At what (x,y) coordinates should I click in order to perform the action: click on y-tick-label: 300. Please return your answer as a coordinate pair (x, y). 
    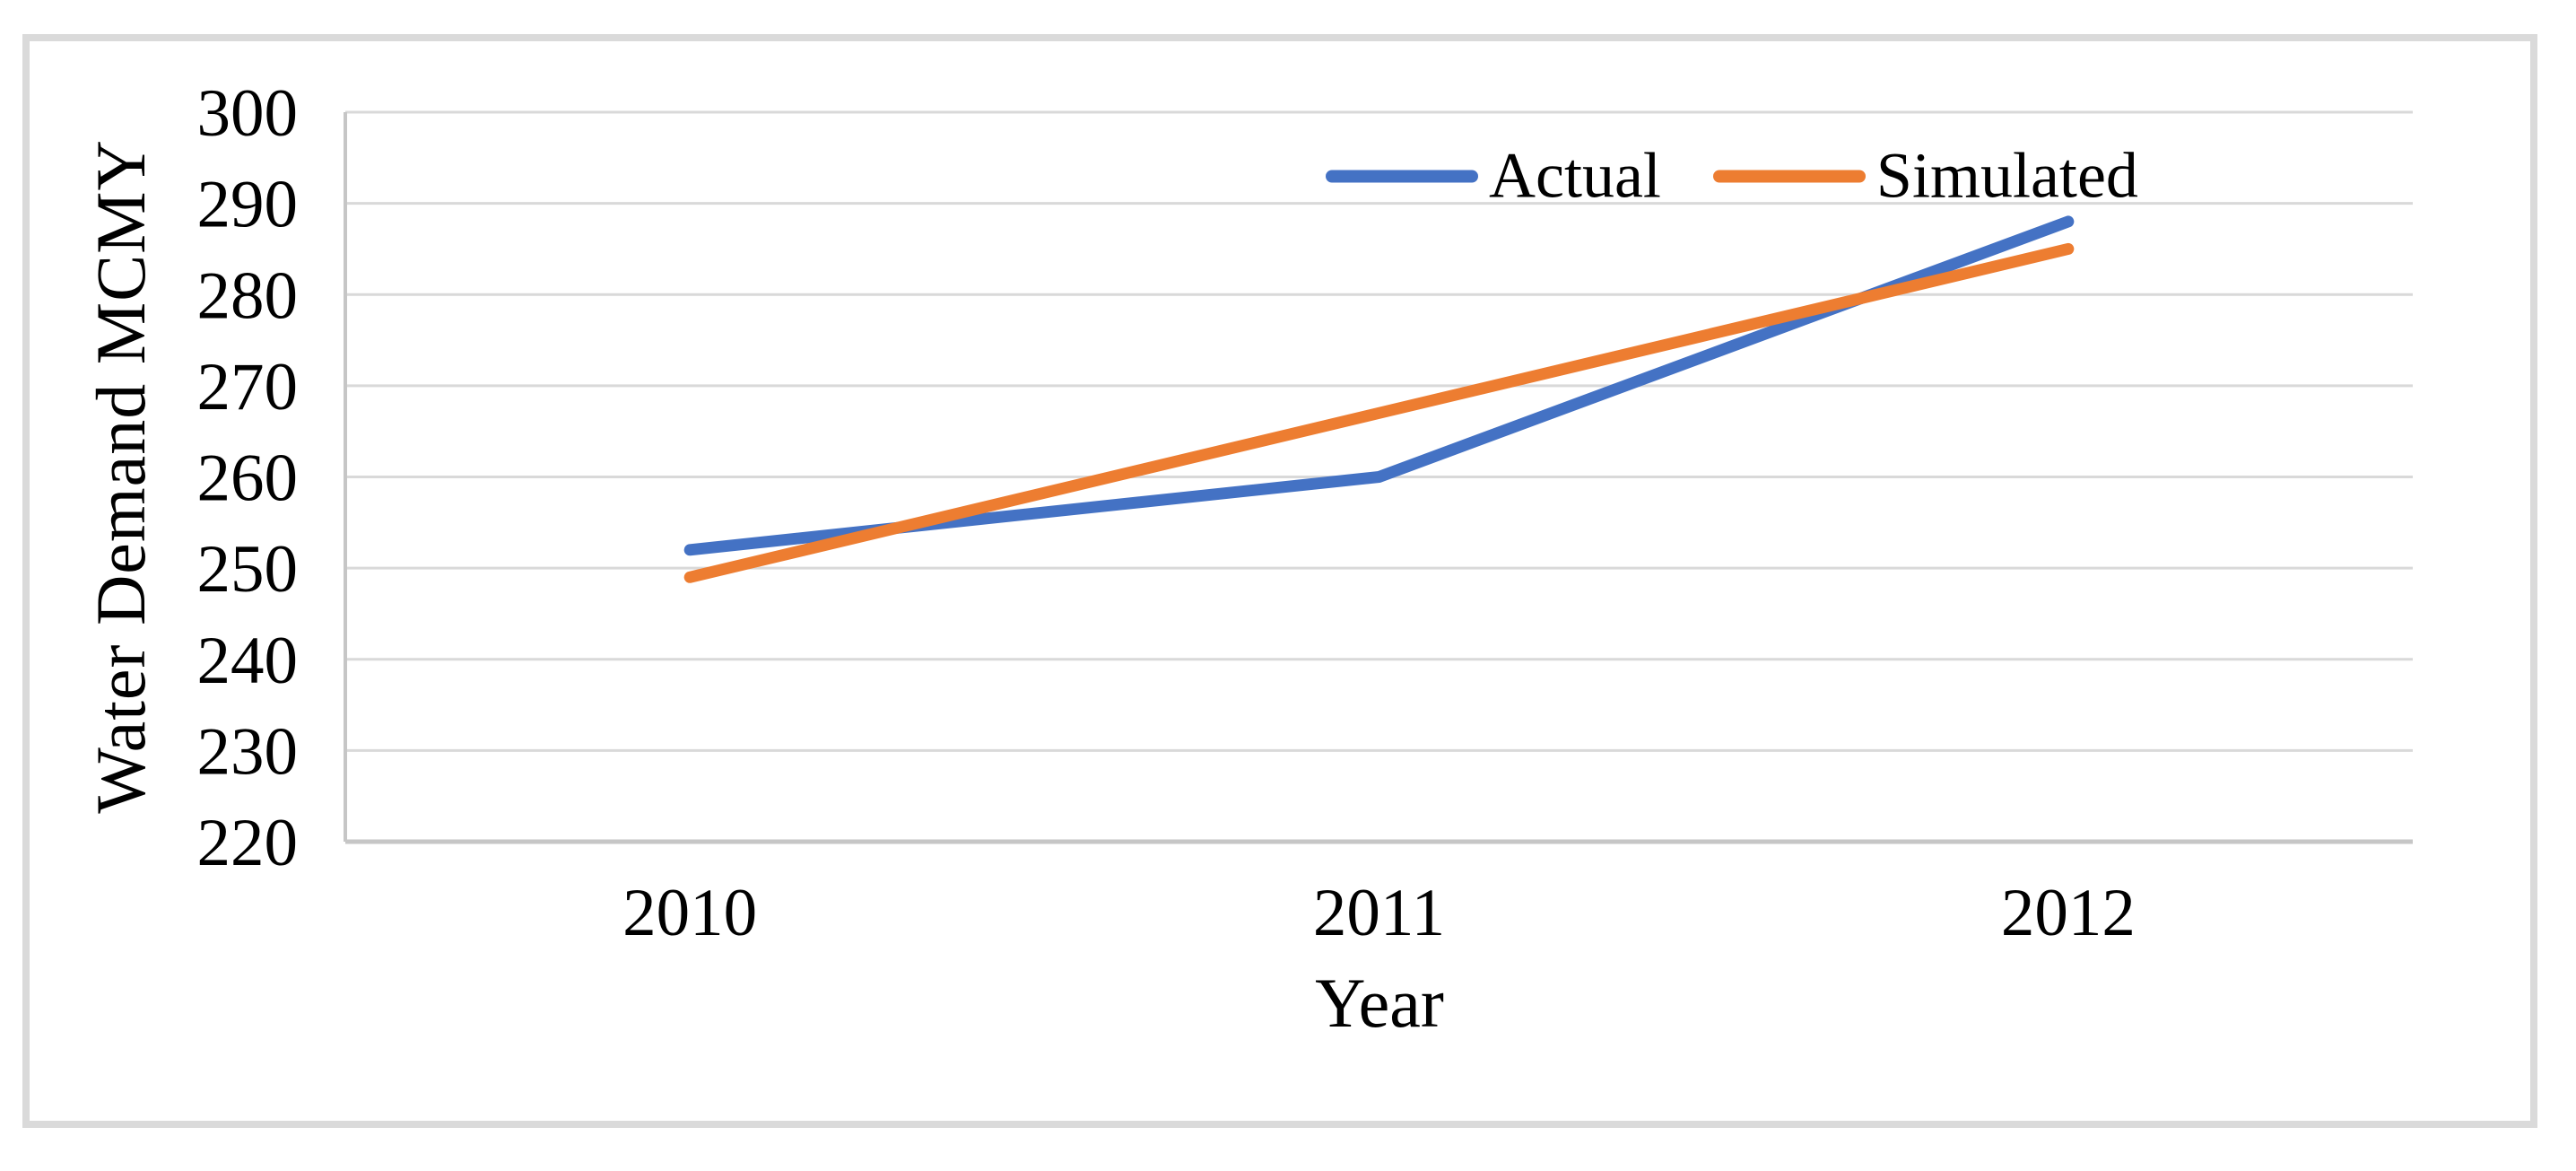
    Looking at the image, I should click on (248, 113).